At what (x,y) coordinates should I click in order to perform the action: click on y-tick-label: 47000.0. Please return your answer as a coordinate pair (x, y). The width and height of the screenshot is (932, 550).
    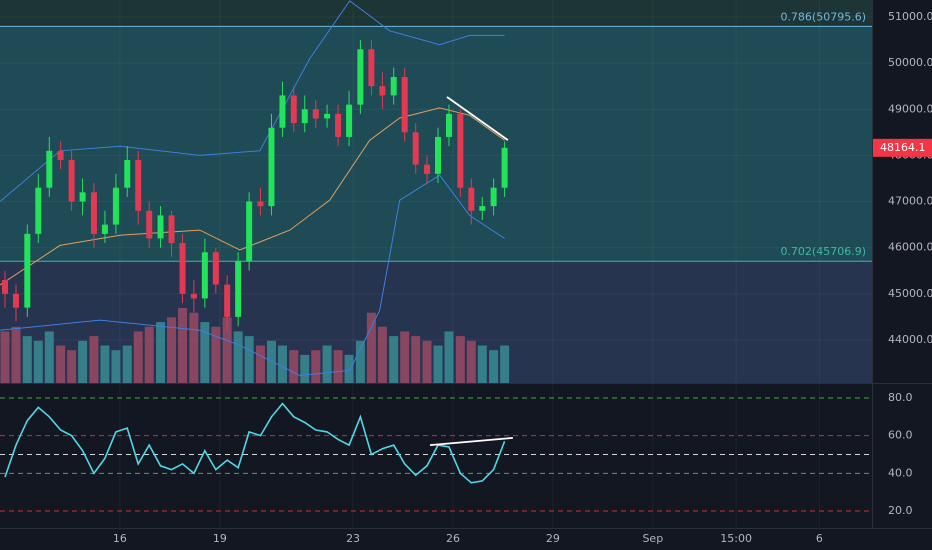
    Looking at the image, I should click on (910, 201).